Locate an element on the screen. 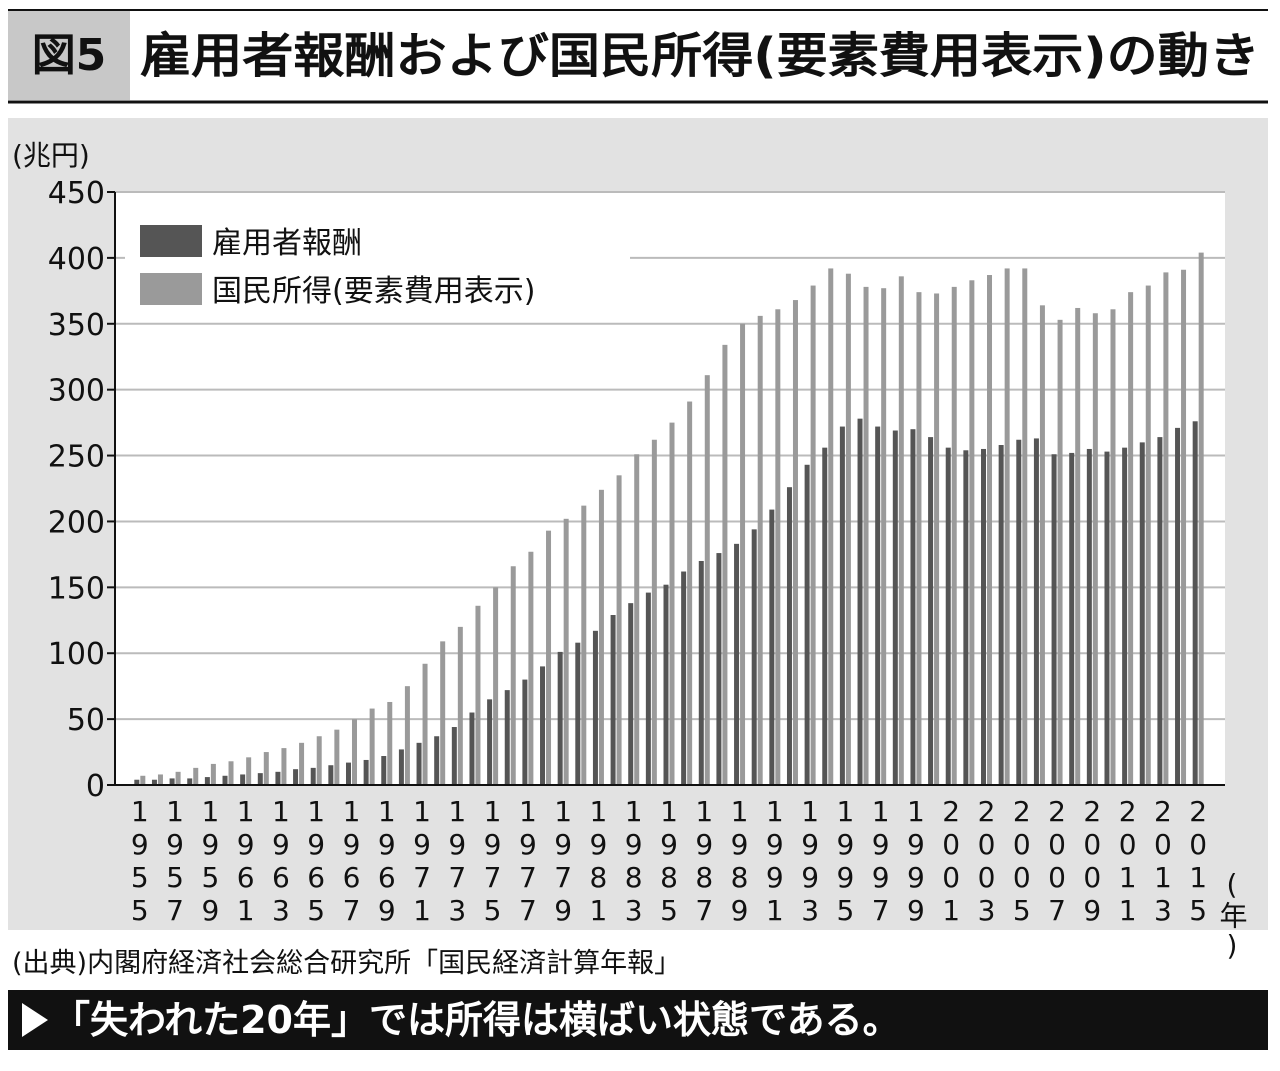  x-tick-label: 1975 is located at coordinates (492, 861).